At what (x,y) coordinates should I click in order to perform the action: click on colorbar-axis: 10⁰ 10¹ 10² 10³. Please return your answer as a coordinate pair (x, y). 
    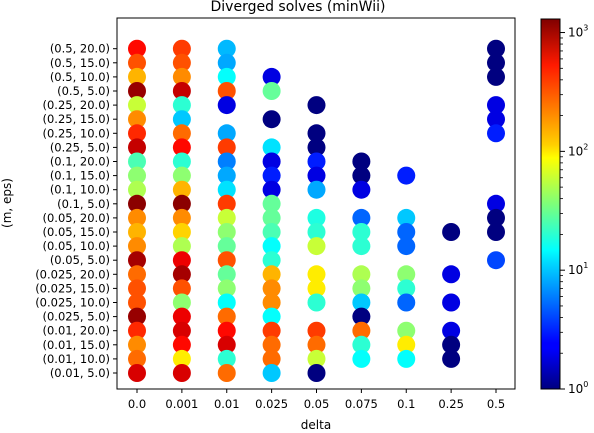
    Looking at the image, I should click on (574, 210).